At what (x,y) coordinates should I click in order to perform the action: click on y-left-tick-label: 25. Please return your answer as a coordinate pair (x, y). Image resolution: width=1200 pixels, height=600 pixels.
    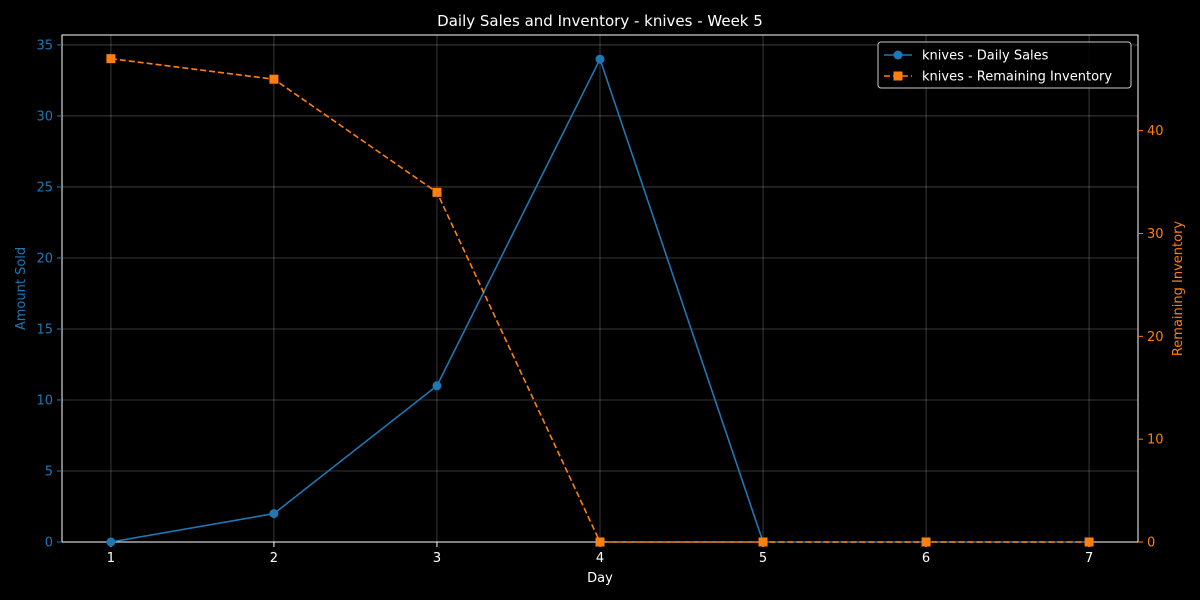
    Looking at the image, I should click on (44, 187).